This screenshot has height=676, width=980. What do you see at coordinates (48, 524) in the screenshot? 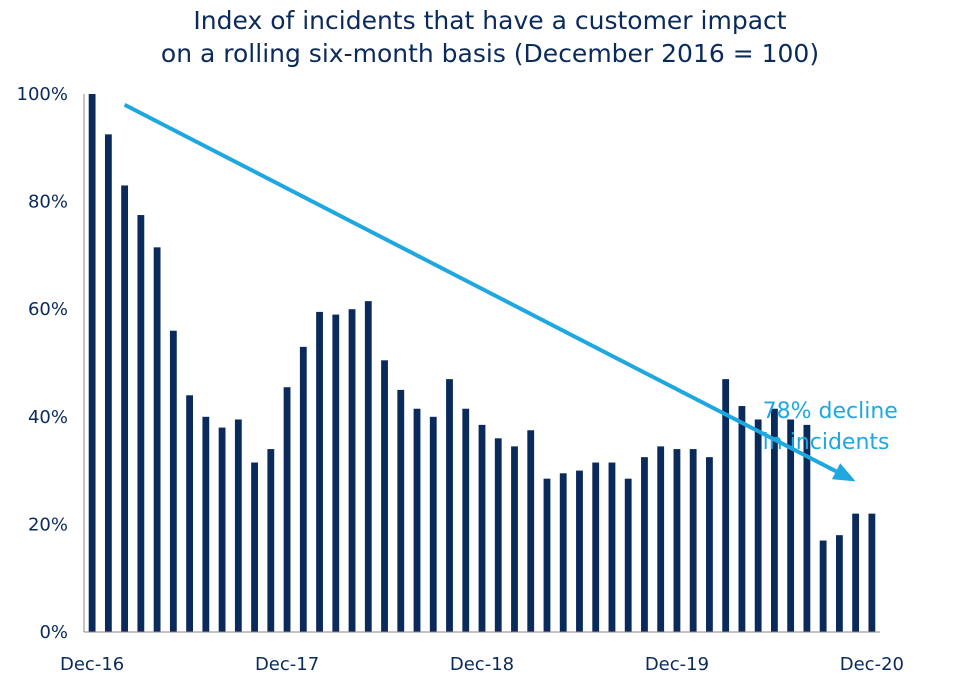
I see `y-tick-label: 20%` at bounding box center [48, 524].